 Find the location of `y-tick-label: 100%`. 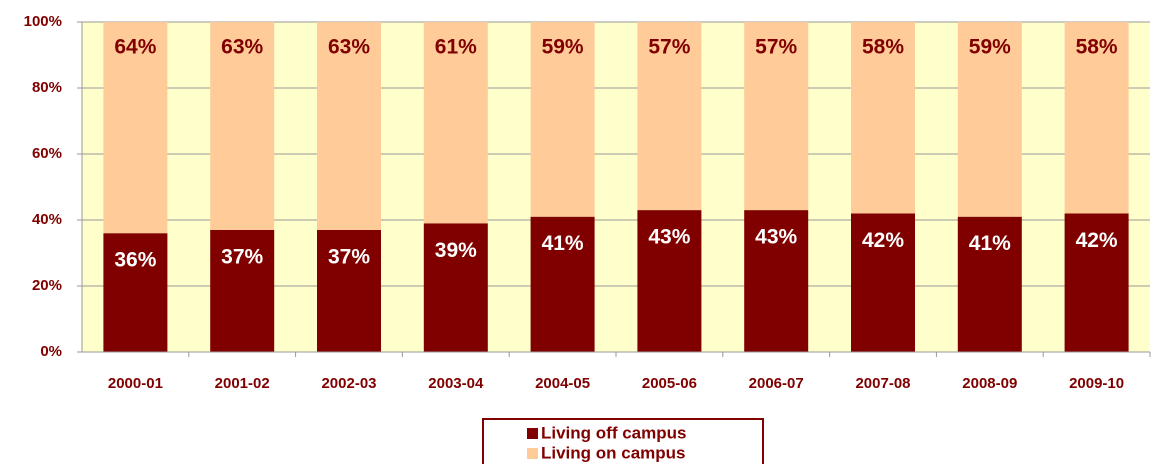

y-tick-label: 100% is located at coordinates (43, 21).